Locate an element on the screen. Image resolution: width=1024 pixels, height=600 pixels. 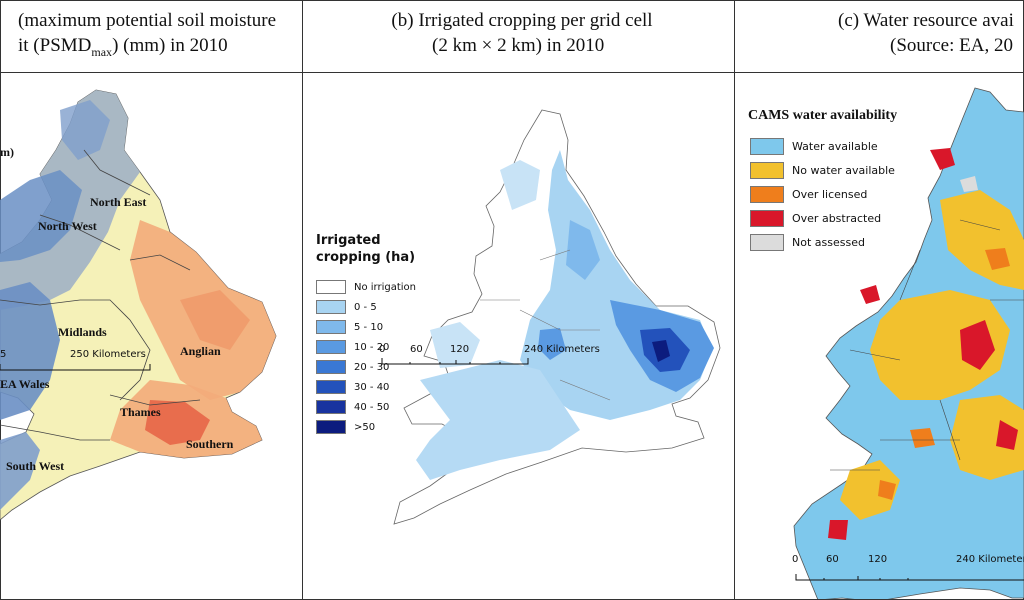
region-label-north-west: North West is located at coordinates (67, 226).